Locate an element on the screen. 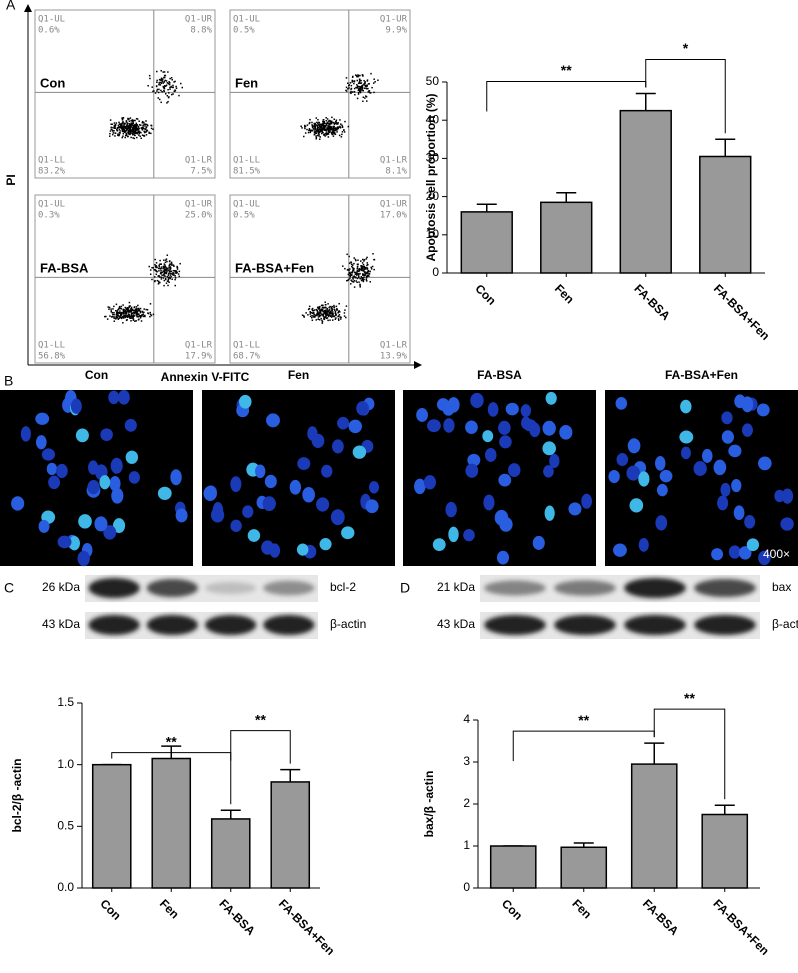  band is located at coordinates (172, 588).